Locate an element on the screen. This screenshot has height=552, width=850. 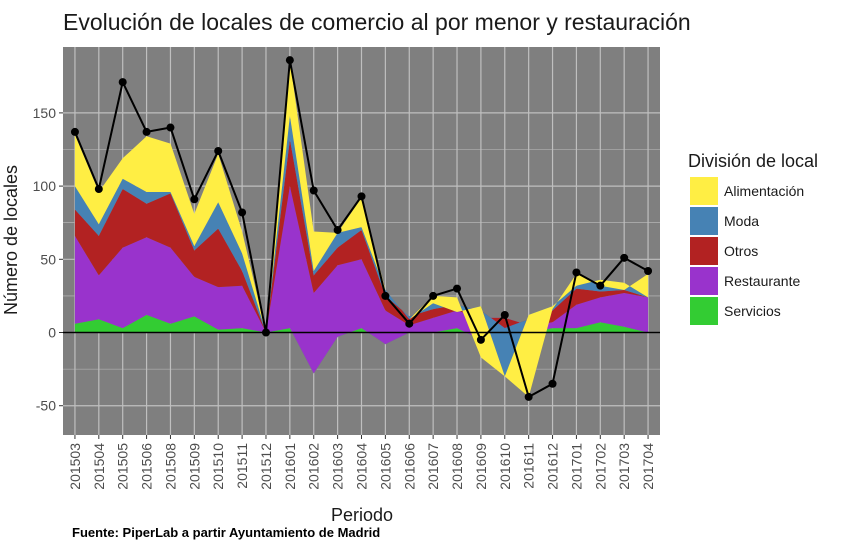
x-tick-label: 201508 is located at coordinates (170, 466).